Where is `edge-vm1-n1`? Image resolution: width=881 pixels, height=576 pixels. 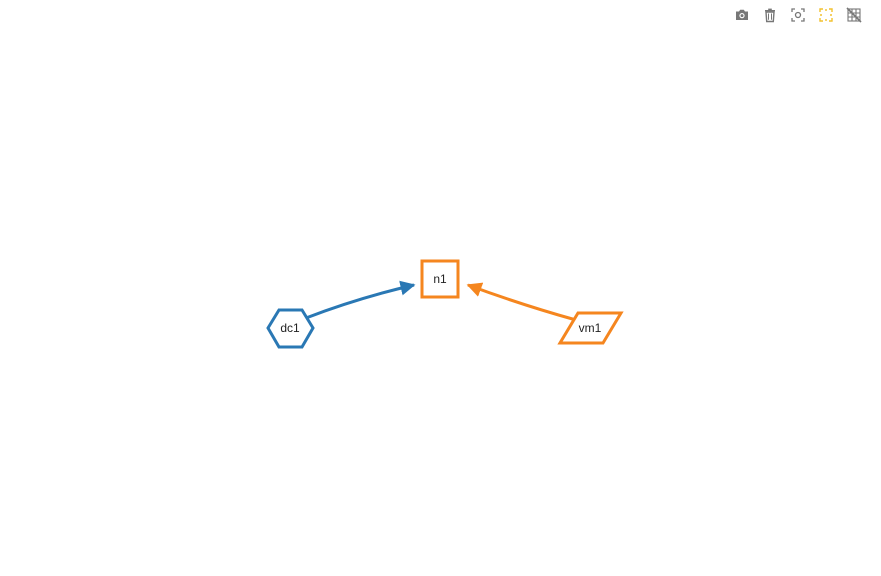 edge-vm1-n1 is located at coordinates (521, 302).